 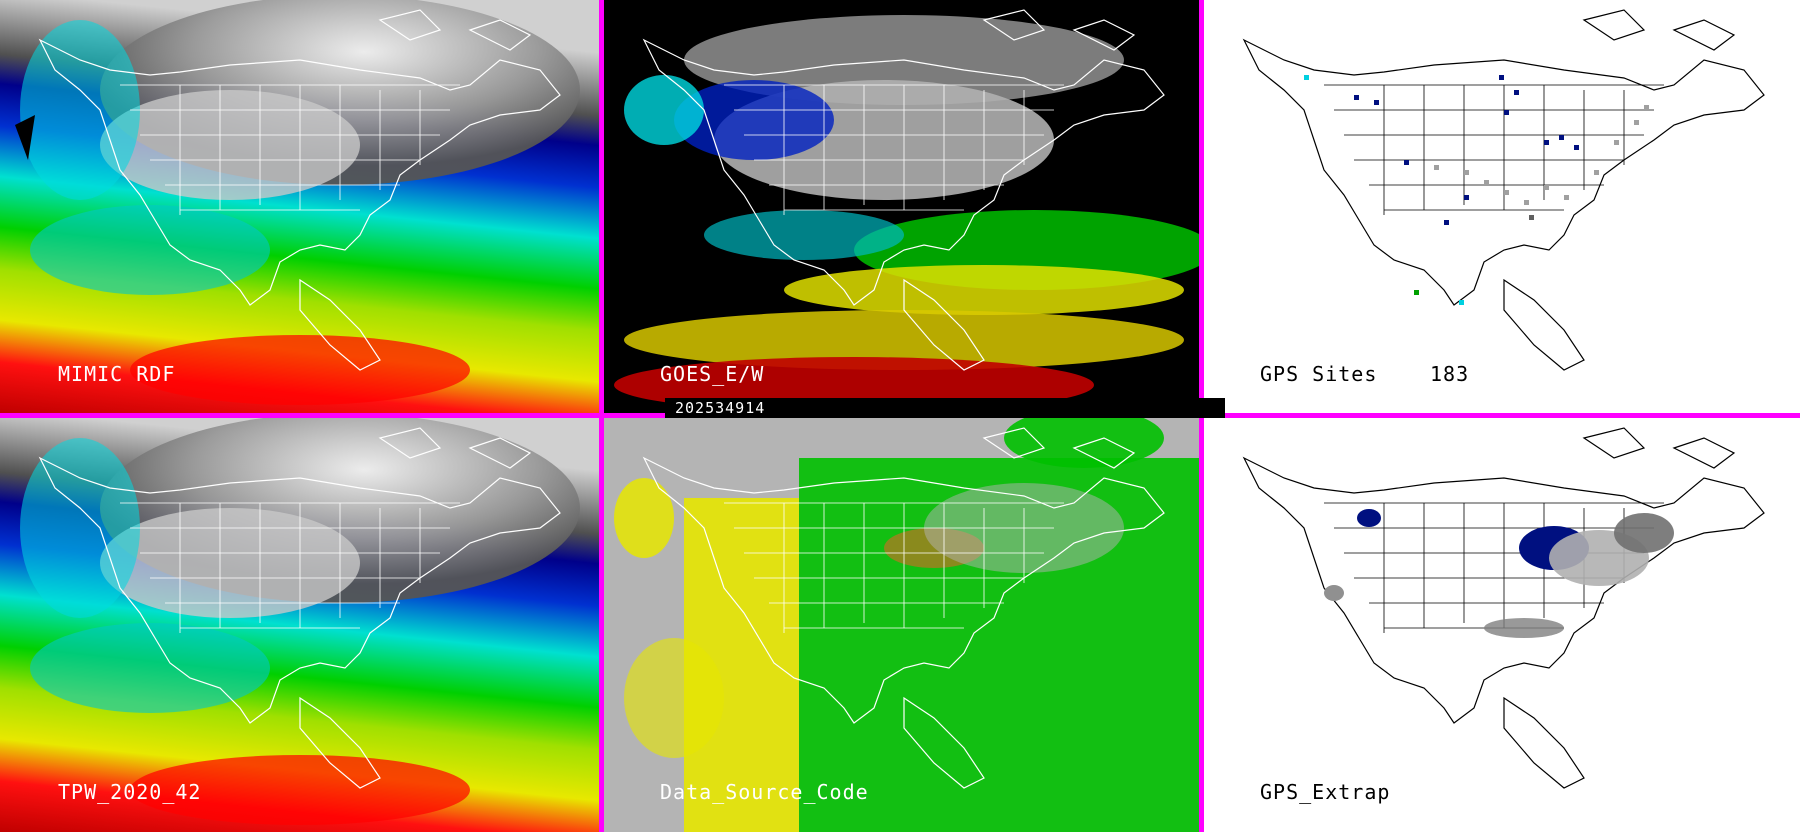 What do you see at coordinates (117, 374) in the screenshot?
I see `panel-label: MIMIC RDF` at bounding box center [117, 374].